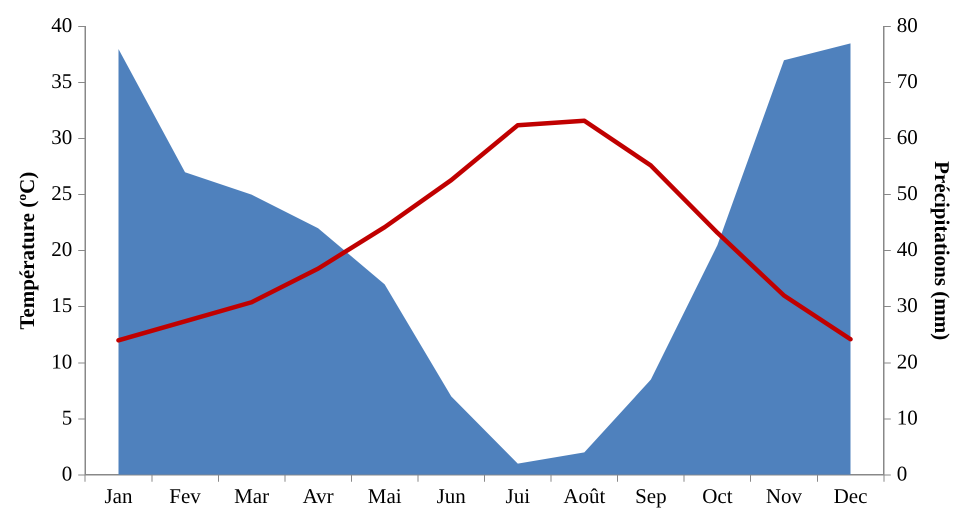 The height and width of the screenshot is (525, 973). What do you see at coordinates (907, 137) in the screenshot?
I see `y2-tick-label: 60` at bounding box center [907, 137].